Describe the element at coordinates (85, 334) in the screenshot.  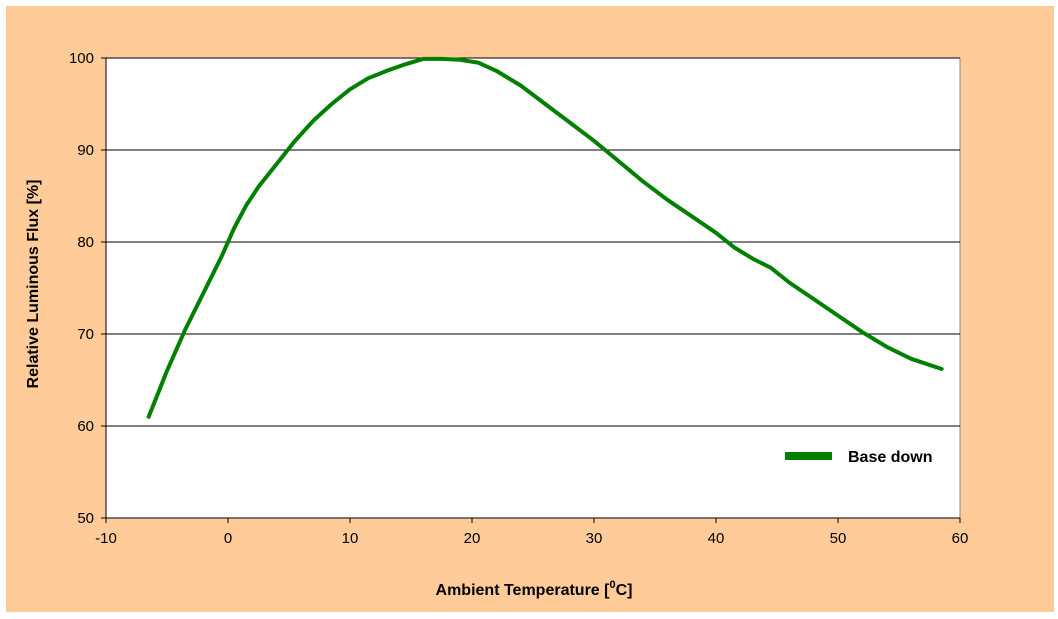
I see `y-tick-label: 70` at that location.